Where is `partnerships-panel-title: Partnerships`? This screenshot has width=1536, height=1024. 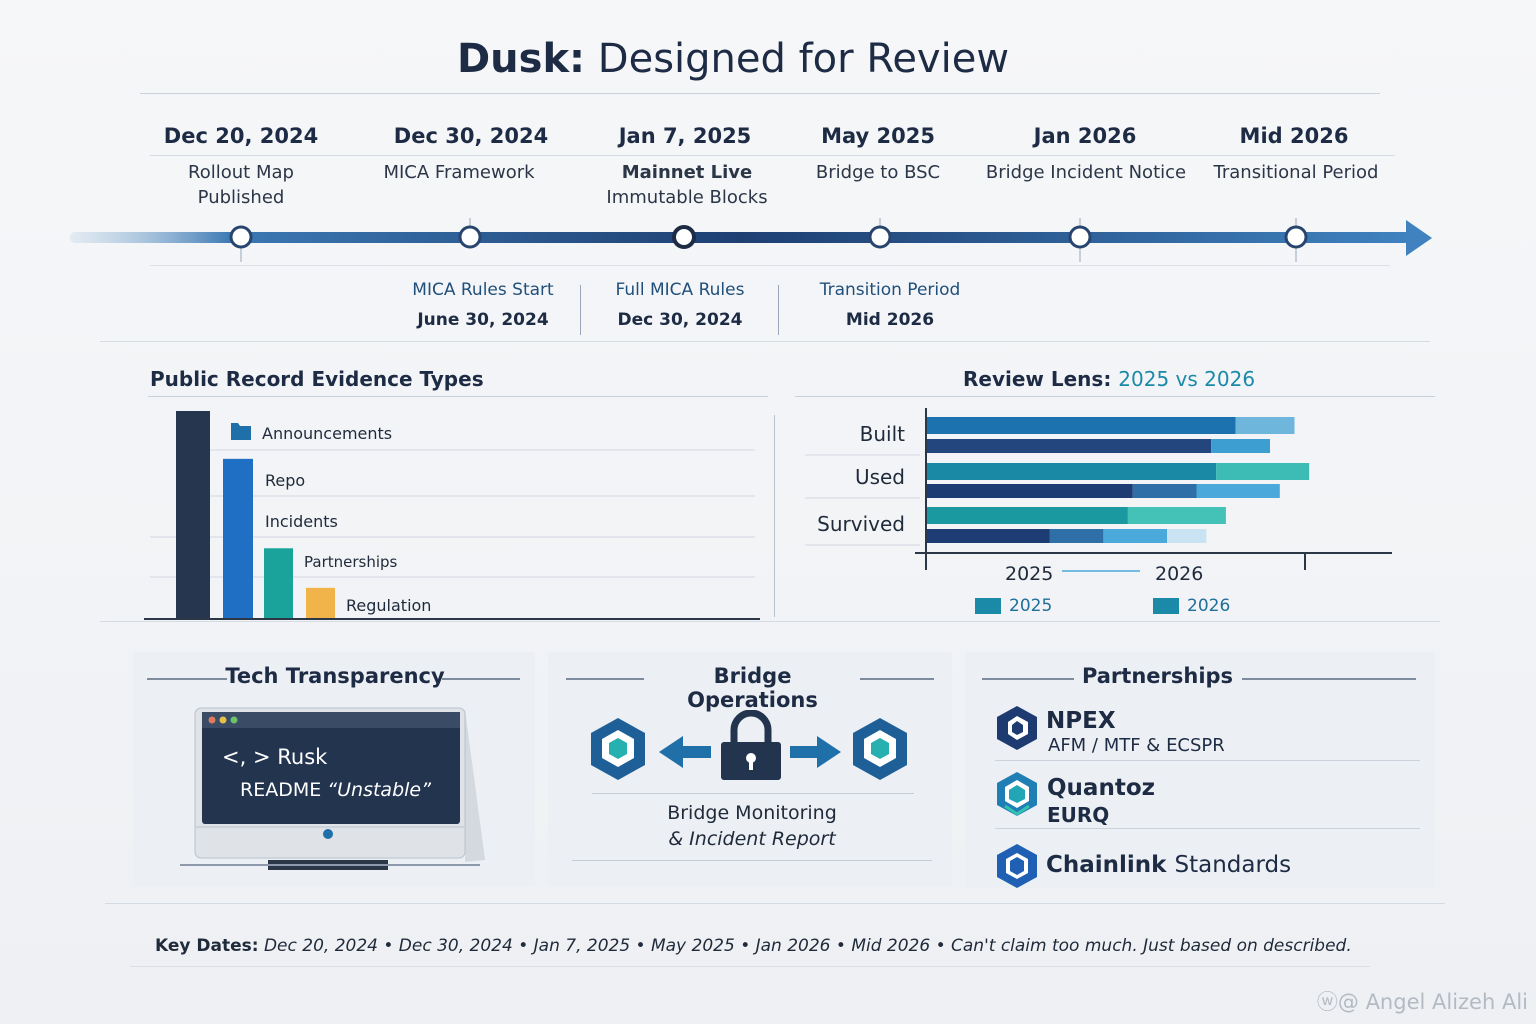 partnerships-panel-title: Partnerships is located at coordinates (1157, 676).